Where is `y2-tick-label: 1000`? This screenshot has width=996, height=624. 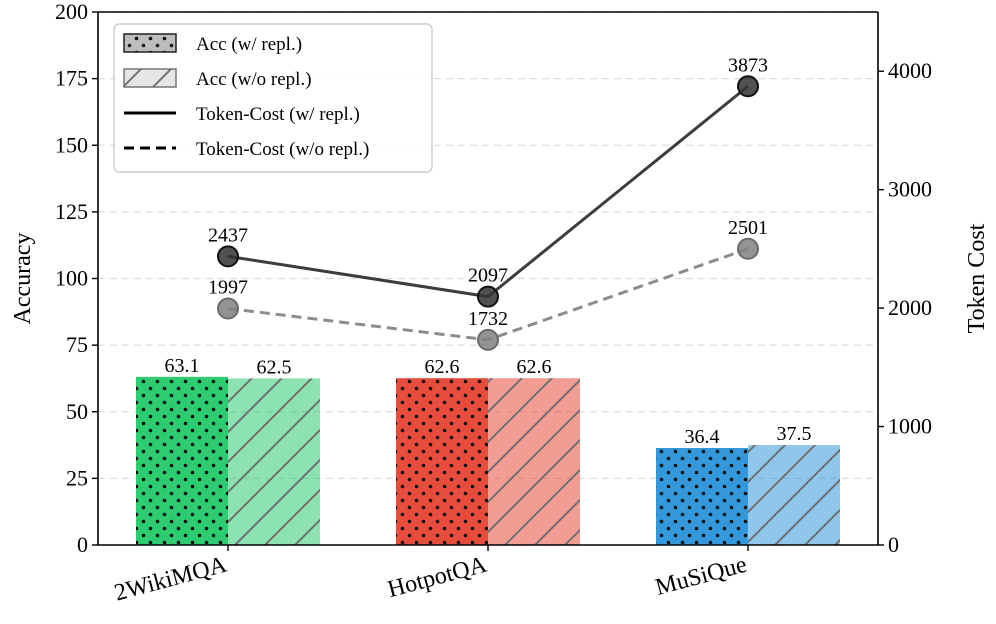
y2-tick-label: 1000 is located at coordinates (910, 426).